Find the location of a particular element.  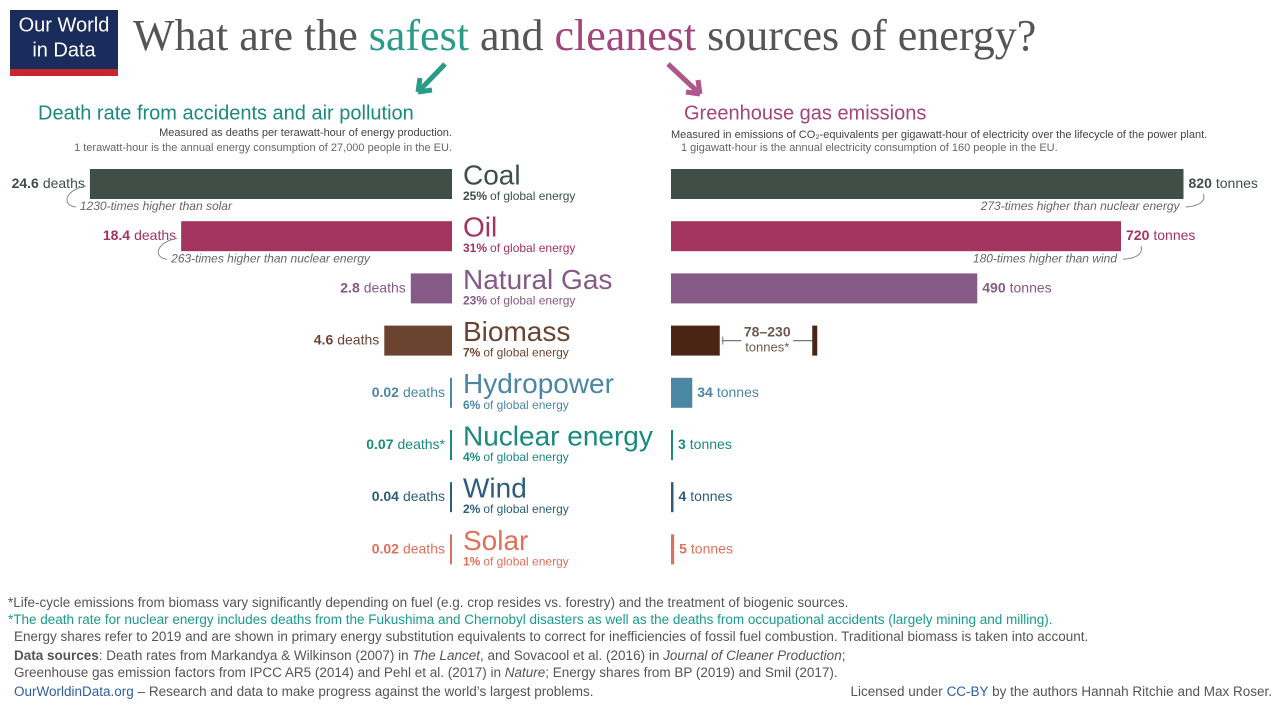

text-part: ; is located at coordinates (844, 655).